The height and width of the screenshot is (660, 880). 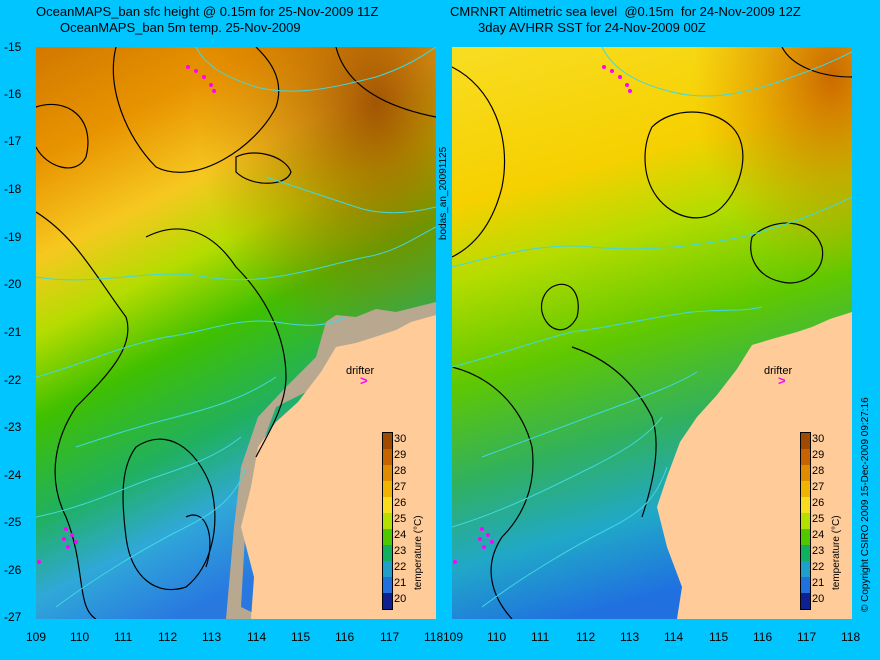 What do you see at coordinates (13, 189) in the screenshot?
I see `lat-tick: -18` at bounding box center [13, 189].